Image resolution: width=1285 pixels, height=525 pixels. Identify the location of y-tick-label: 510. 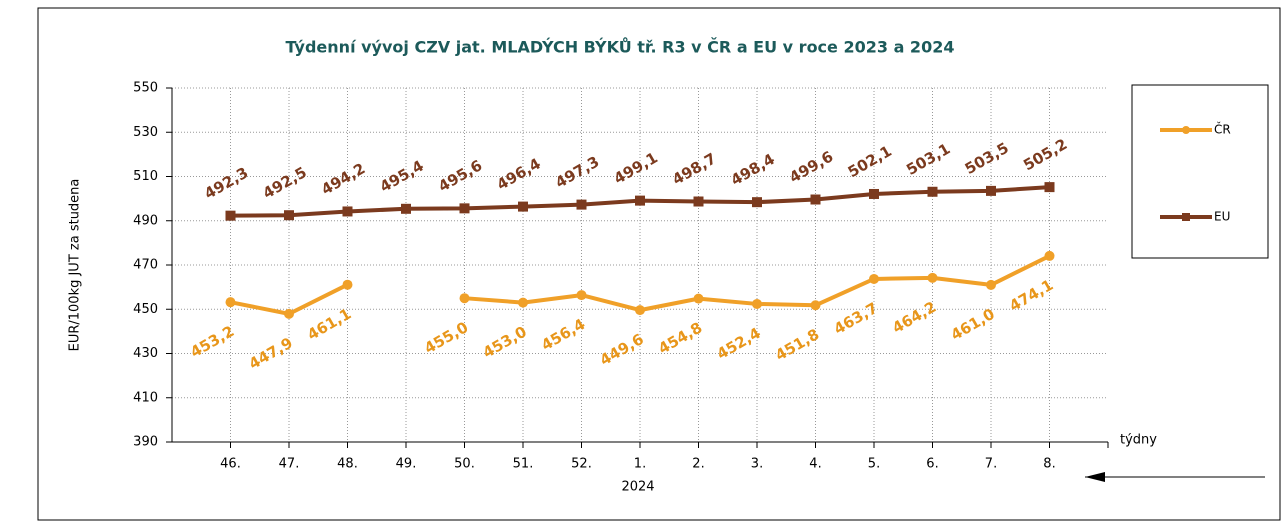
(145, 176).